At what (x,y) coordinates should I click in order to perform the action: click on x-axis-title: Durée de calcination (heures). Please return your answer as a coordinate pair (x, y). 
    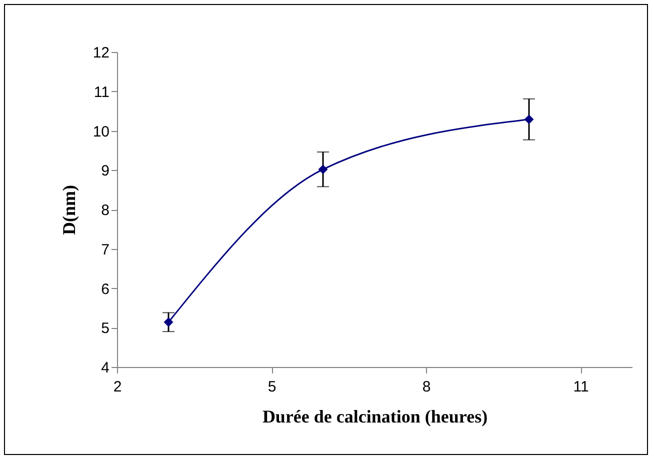
    Looking at the image, I should click on (375, 416).